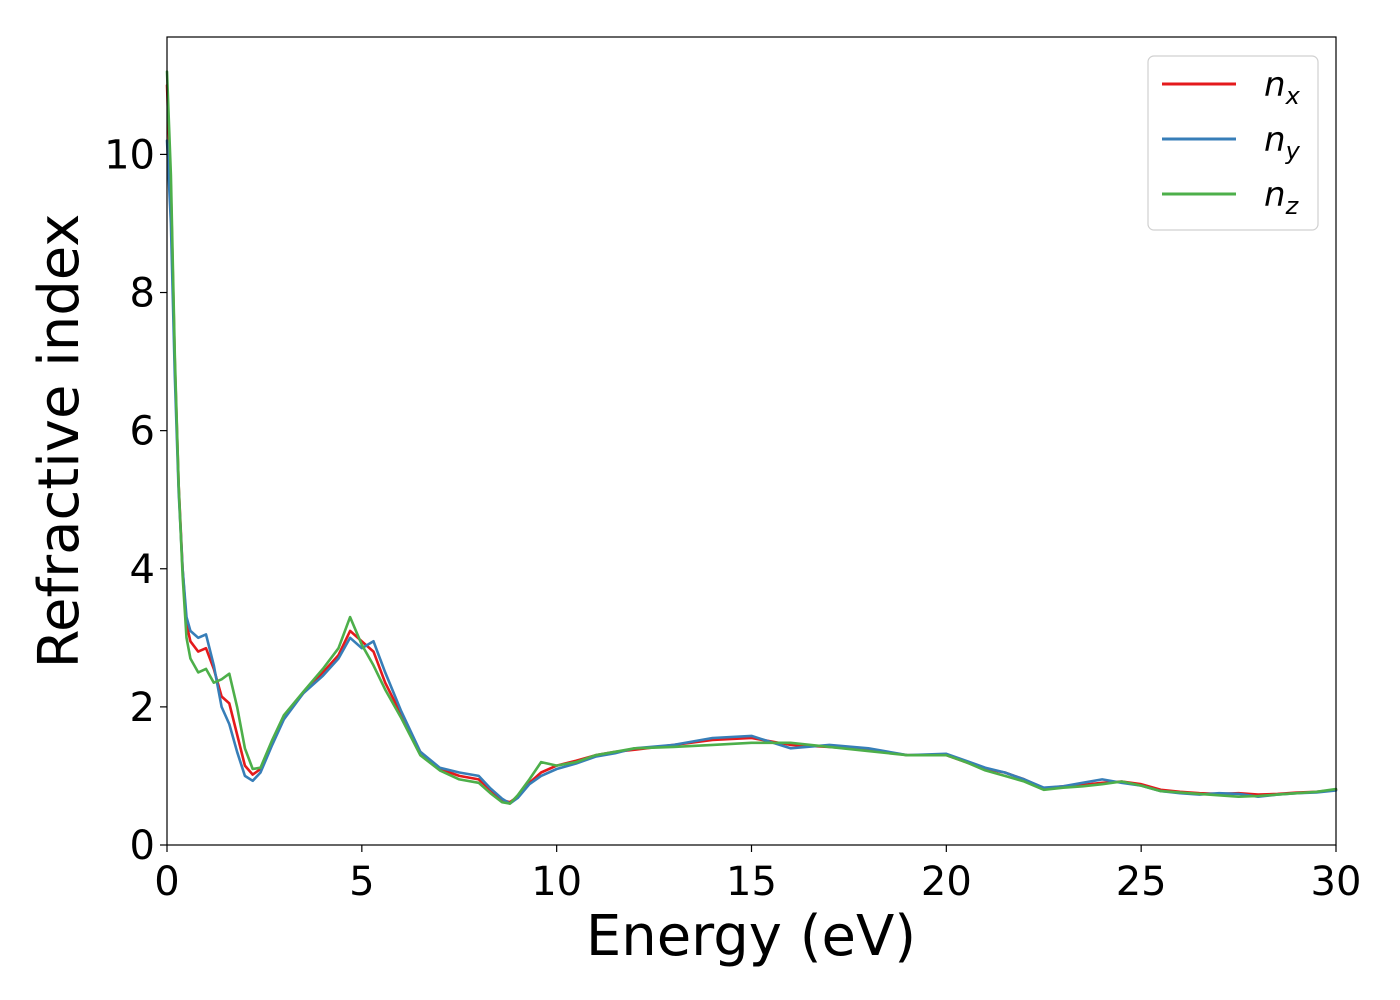 The height and width of the screenshot is (1000, 1400). What do you see at coordinates (361, 882) in the screenshot?
I see `x-tick-label: 5` at bounding box center [361, 882].